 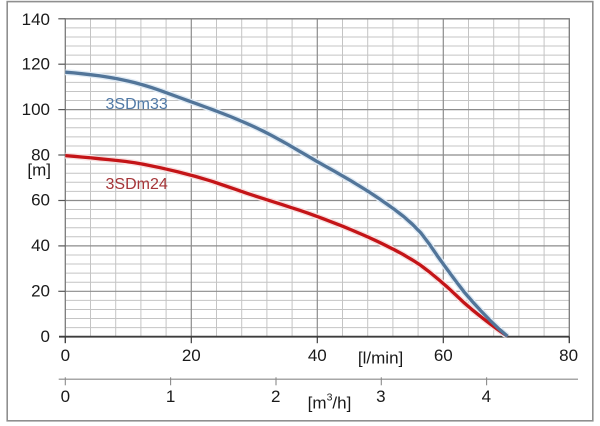 What do you see at coordinates (170, 396) in the screenshot?
I see `svg-text: 1` at bounding box center [170, 396].